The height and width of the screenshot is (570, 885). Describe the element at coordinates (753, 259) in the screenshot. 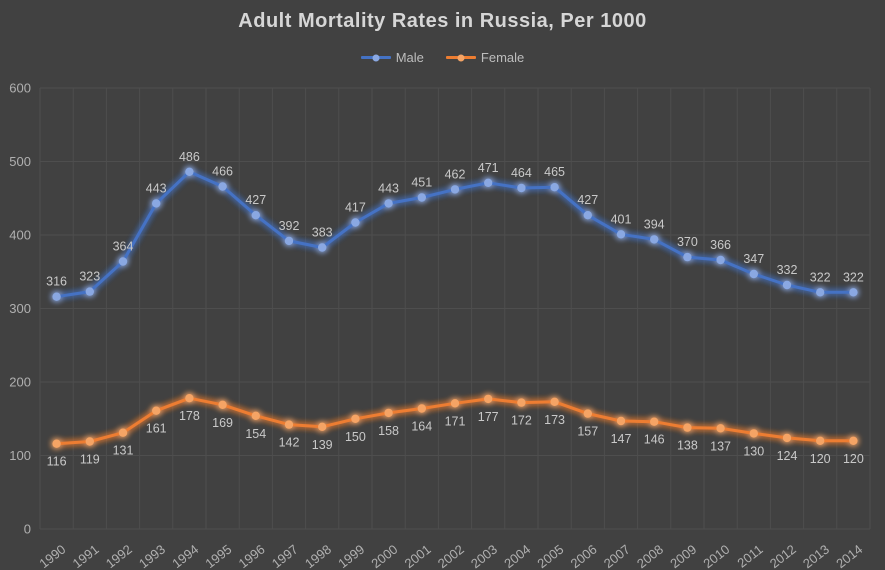

I see `male-data-label: 347` at that location.